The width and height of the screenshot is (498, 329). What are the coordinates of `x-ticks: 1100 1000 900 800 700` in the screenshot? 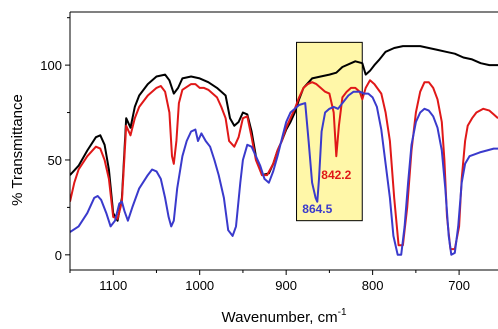 It's located at (269, 281).